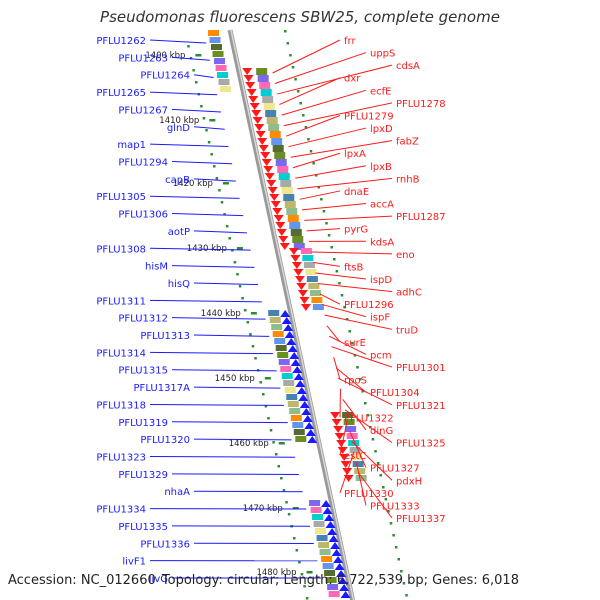 The image size is (600, 600). I want to click on gene-label: lpxB, so click(381, 167).